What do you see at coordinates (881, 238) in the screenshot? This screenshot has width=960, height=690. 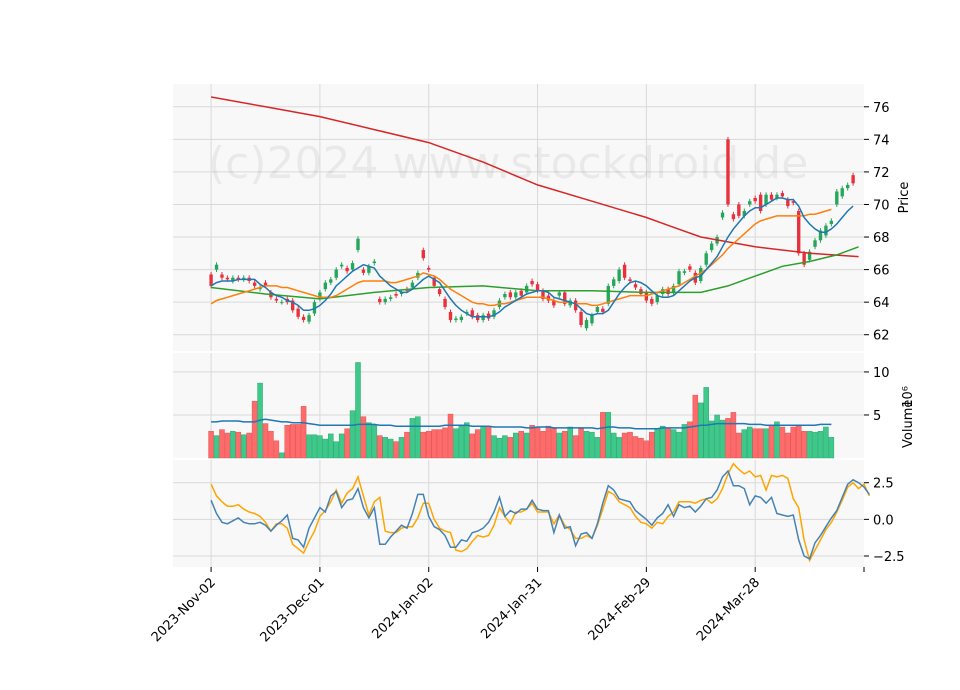 I see `y-tick-label: 68` at bounding box center [881, 238].